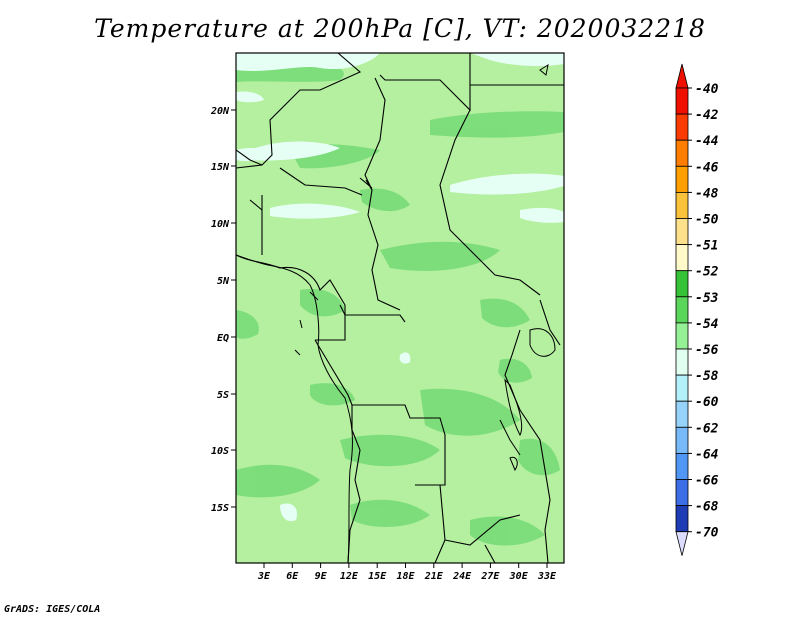 The width and height of the screenshot is (800, 618). I want to click on lon-label: 33E, so click(547, 576).